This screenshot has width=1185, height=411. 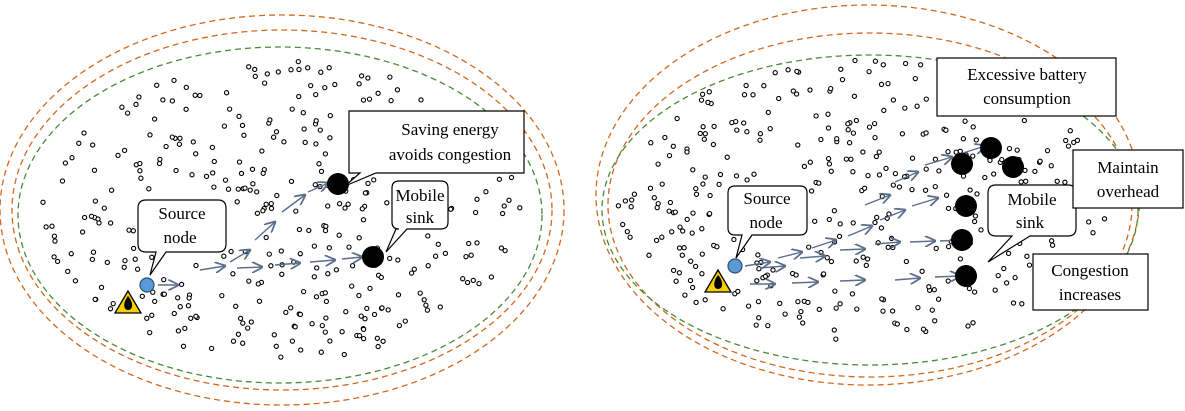 I want to click on right-overhead-note-line1: Maintain, so click(x=1128, y=167).